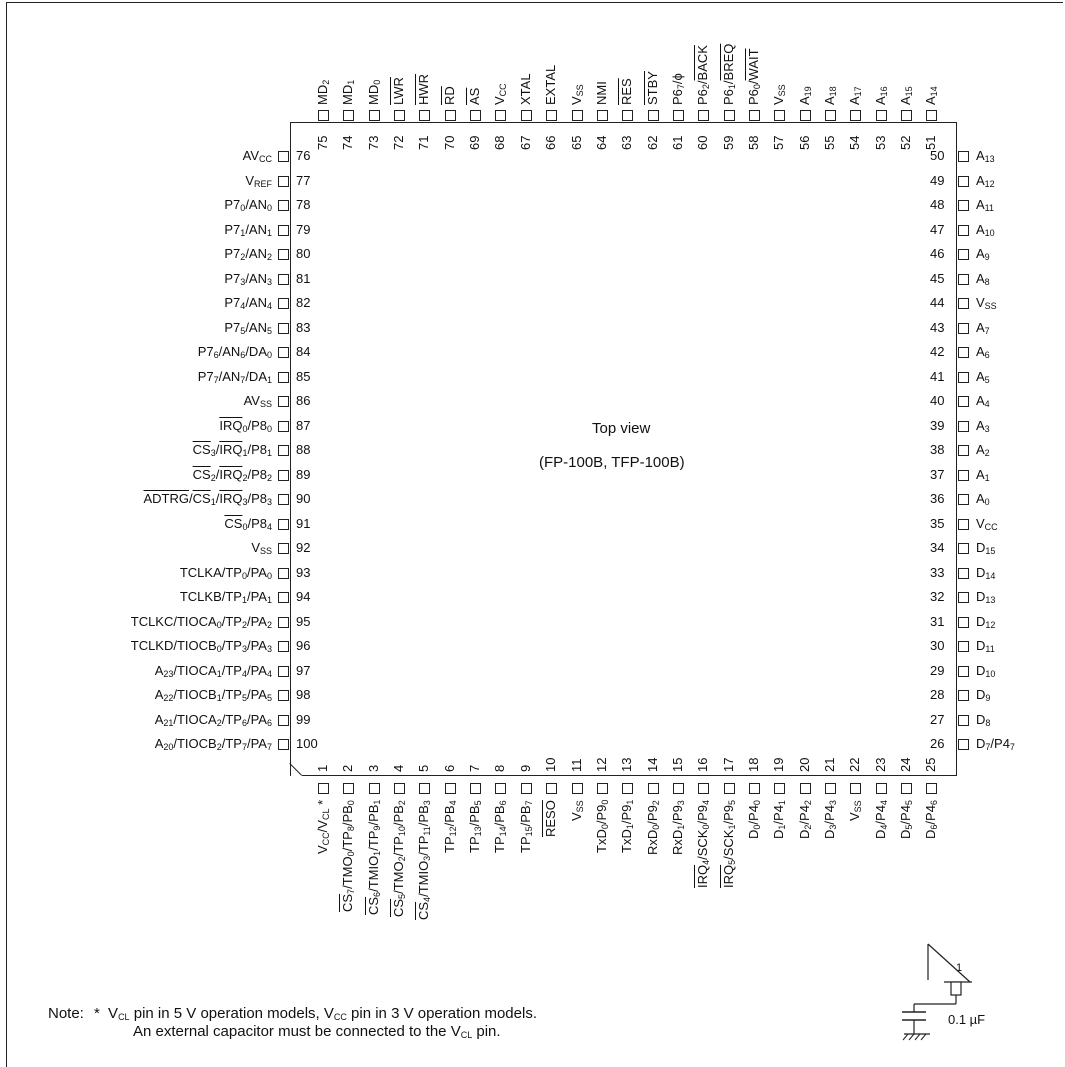 The height and width of the screenshot is (1067, 1065). I want to click on pin-number-3: 3, so click(373, 768).